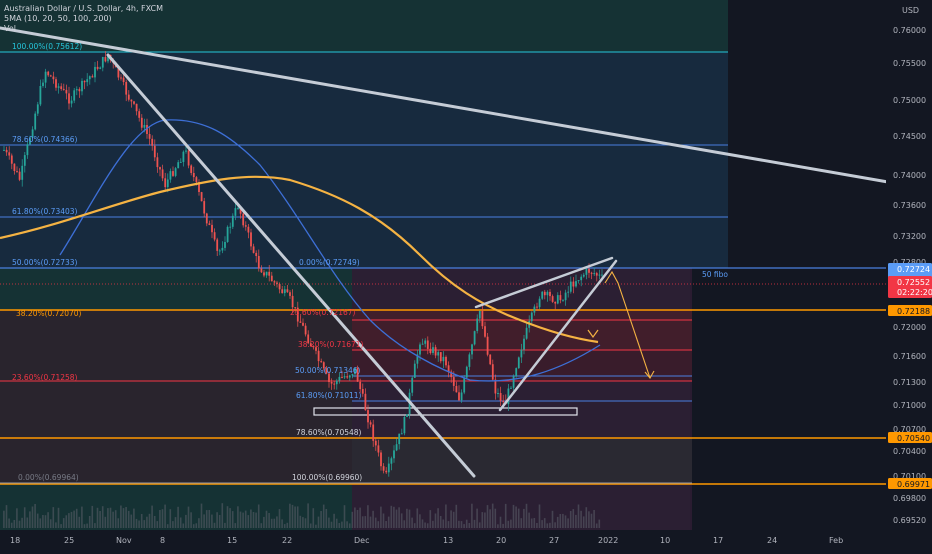  Describe the element at coordinates (15, 540) in the screenshot. I see `time-tick: 18` at that location.